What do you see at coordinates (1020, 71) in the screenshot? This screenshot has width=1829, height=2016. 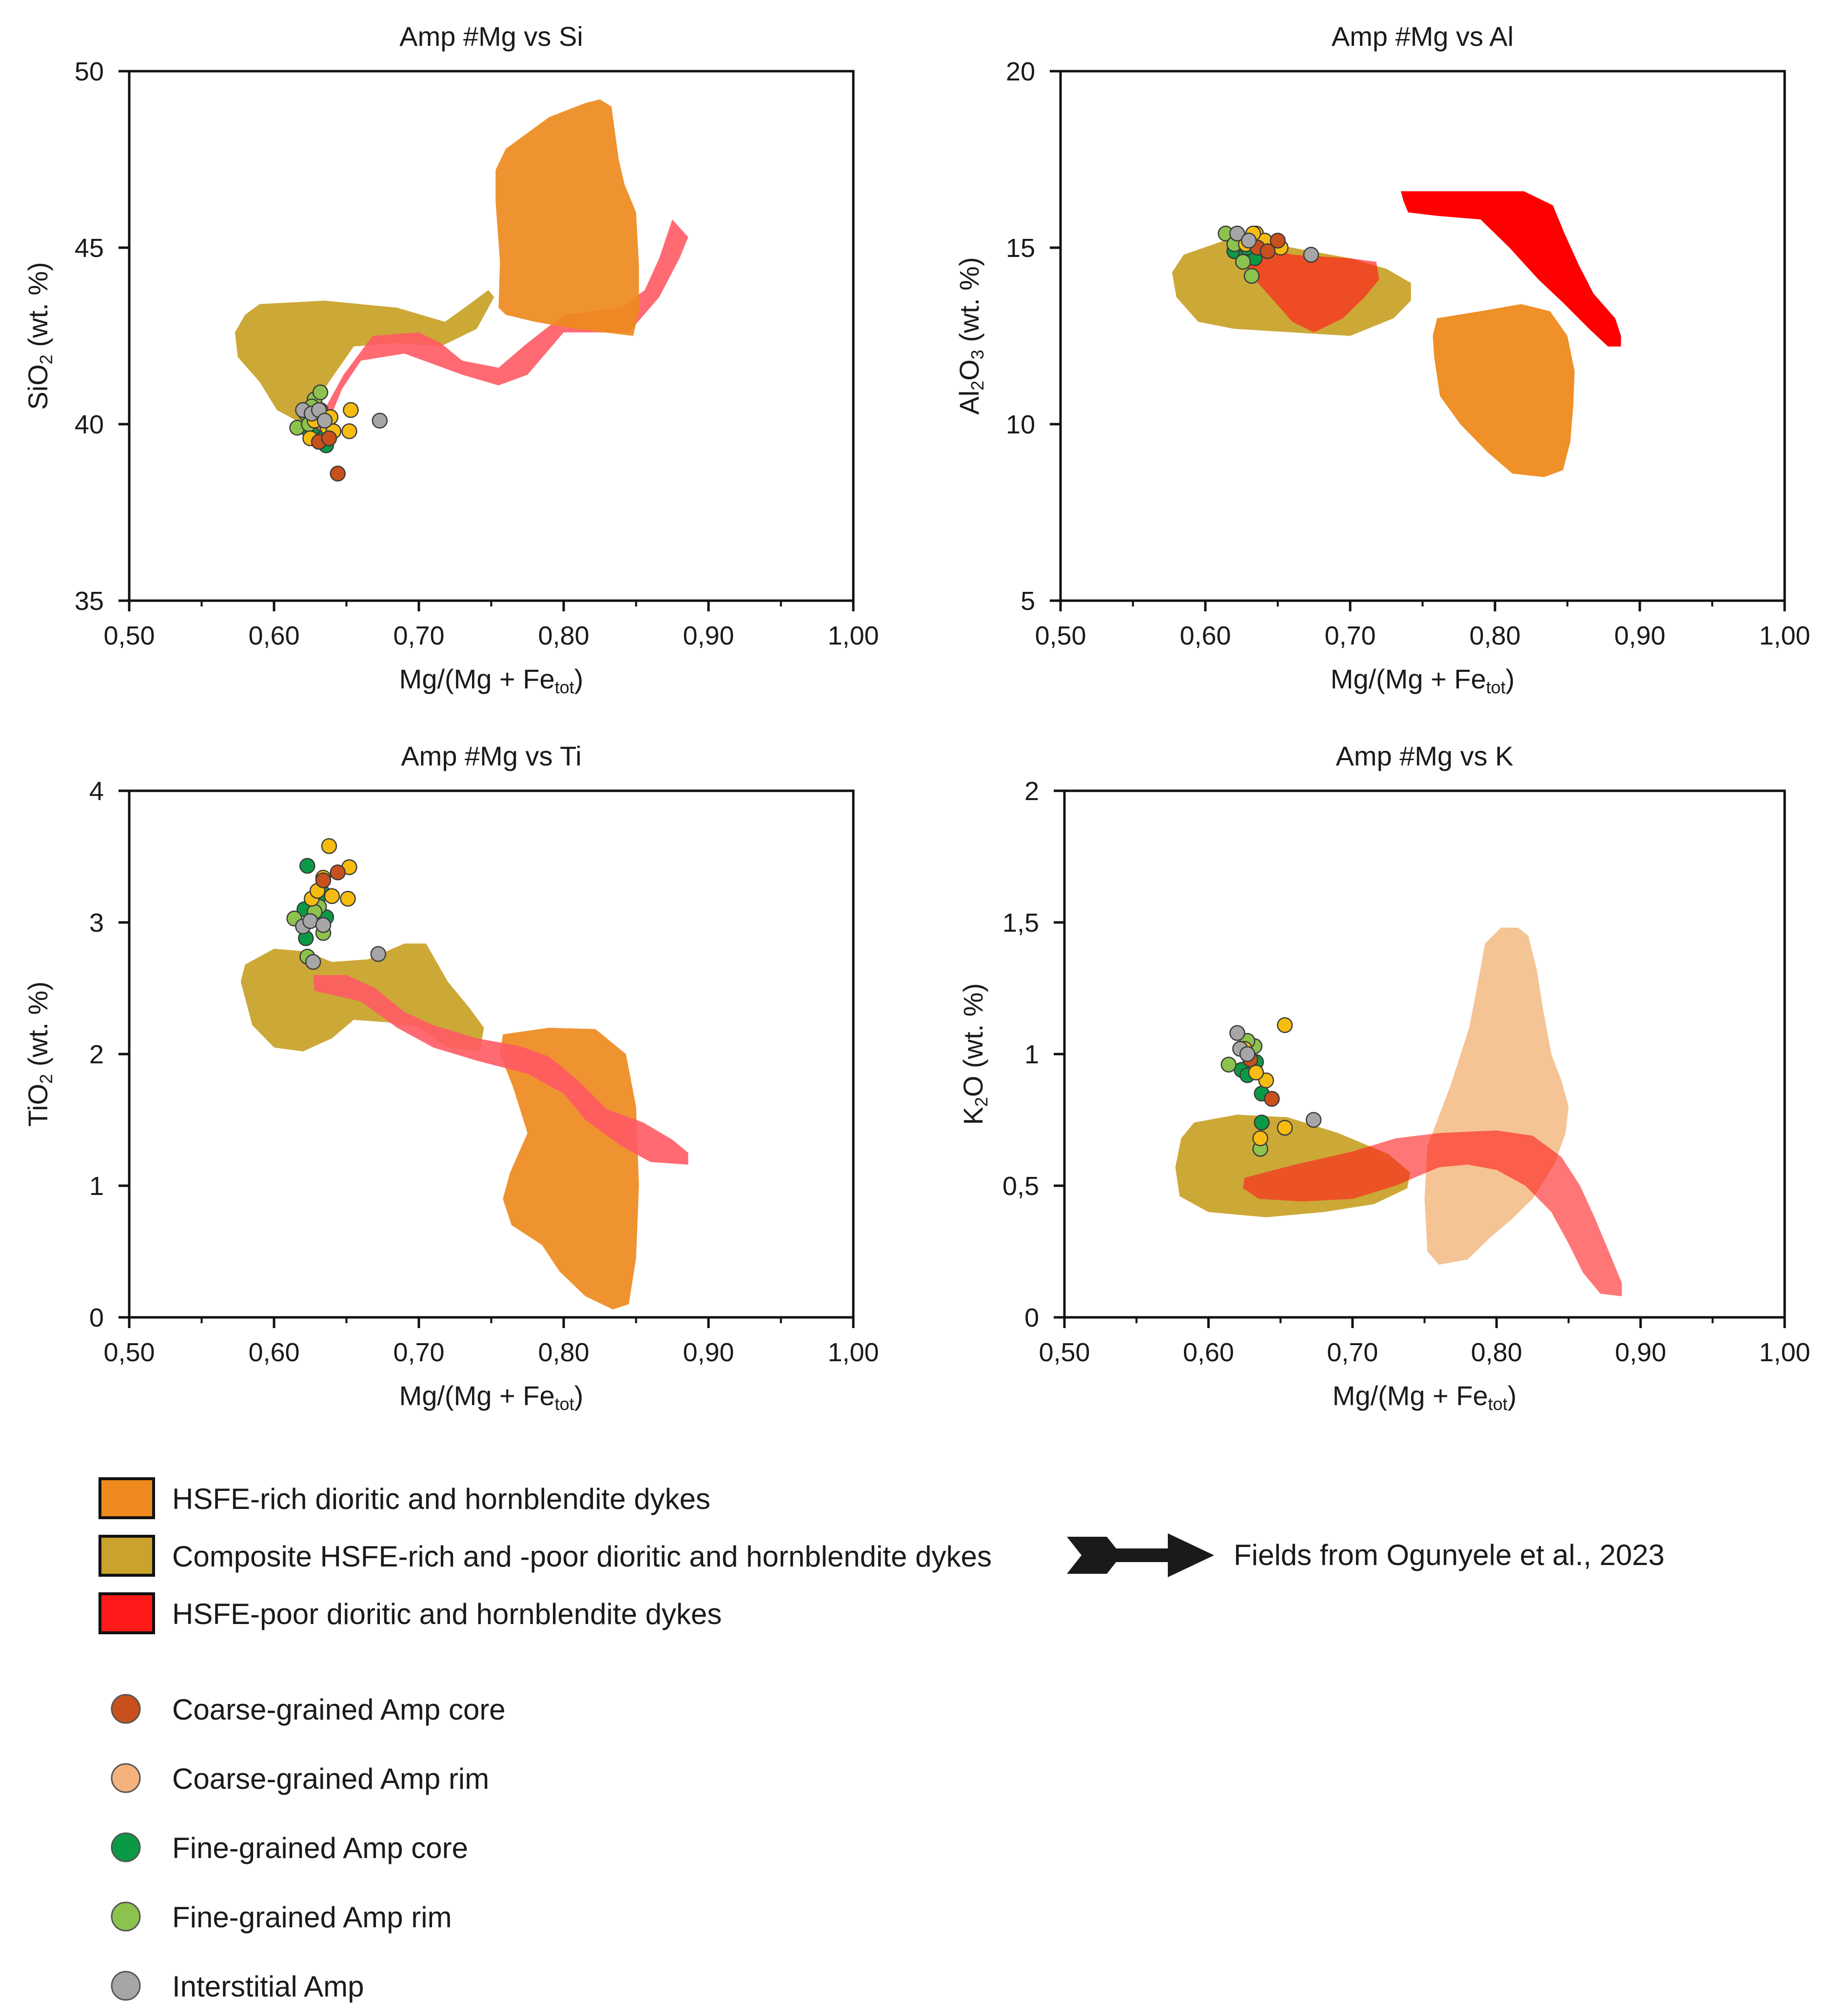 I see `y-tick-label: 20` at bounding box center [1020, 71].